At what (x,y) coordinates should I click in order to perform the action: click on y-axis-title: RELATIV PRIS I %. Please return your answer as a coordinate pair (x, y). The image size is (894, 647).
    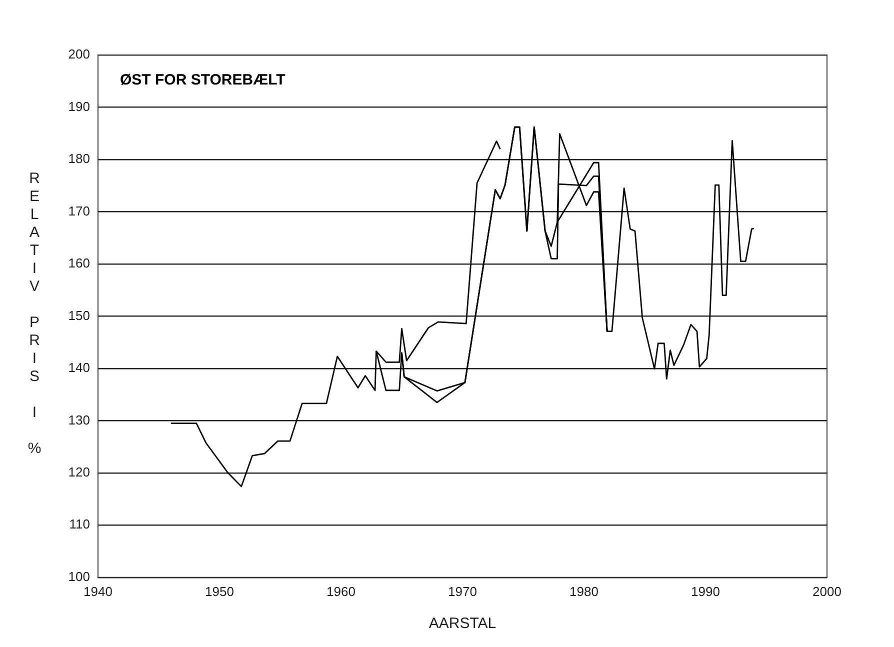
    Looking at the image, I should click on (34, 314).